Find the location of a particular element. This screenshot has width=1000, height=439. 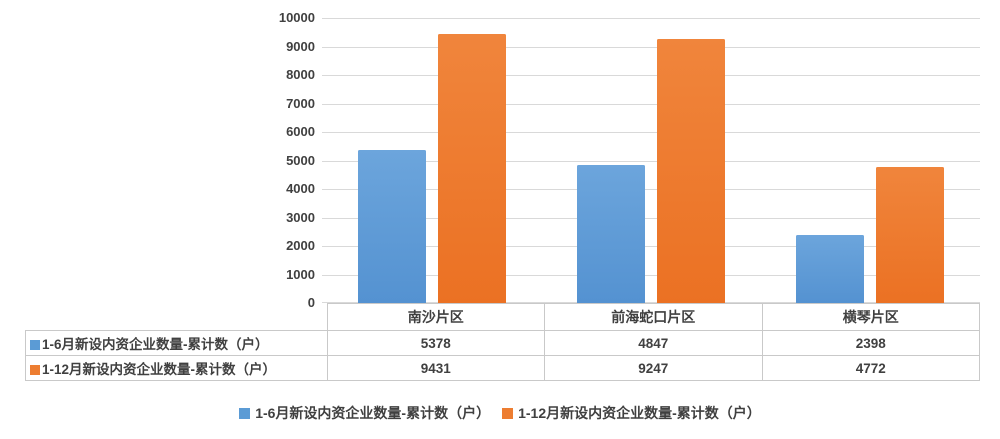

legend-label: 1-6月新设内资企业数量-累计数（户） is located at coordinates (373, 413).